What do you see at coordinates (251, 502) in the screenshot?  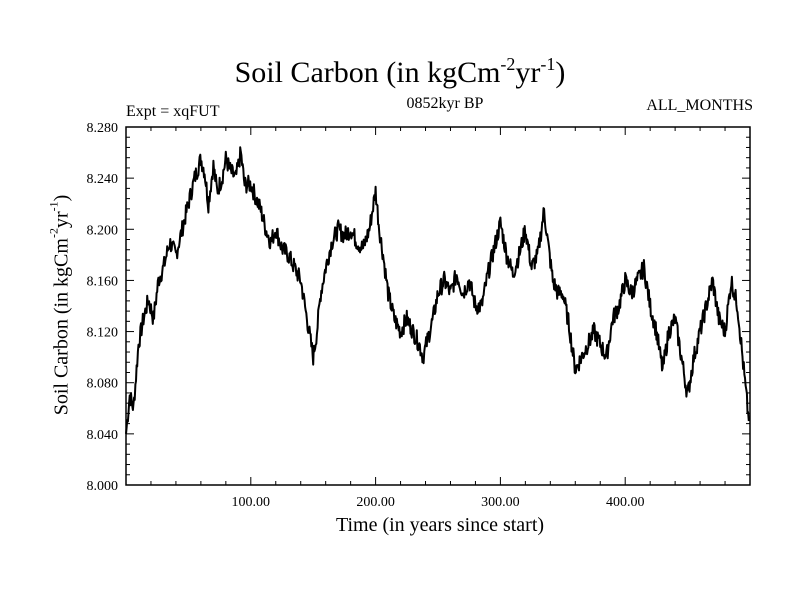 I see `x-tick-label: 100.00` at bounding box center [251, 502].